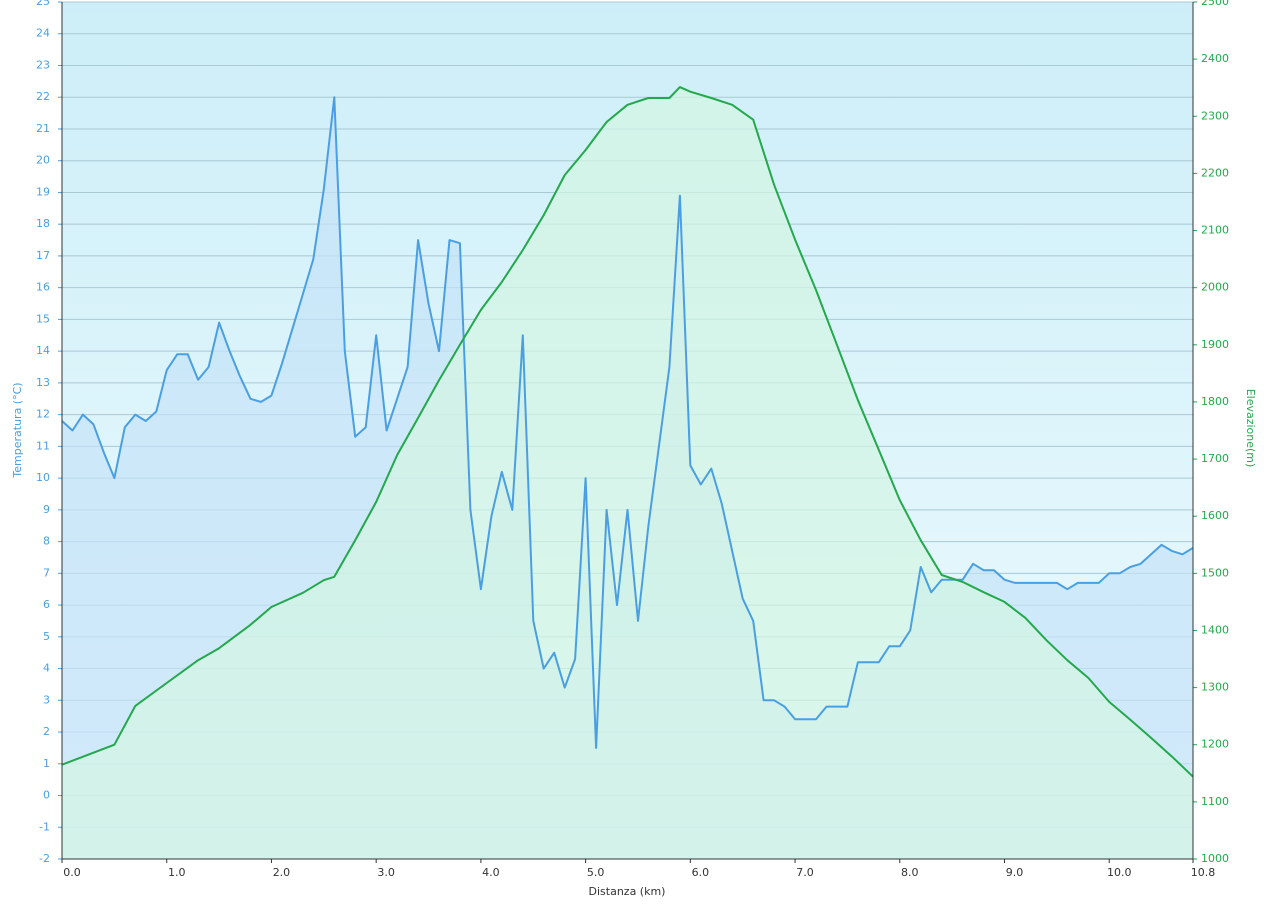  What do you see at coordinates (1215, 572) in the screenshot?
I see `y2-tick-label: 1500` at bounding box center [1215, 572].